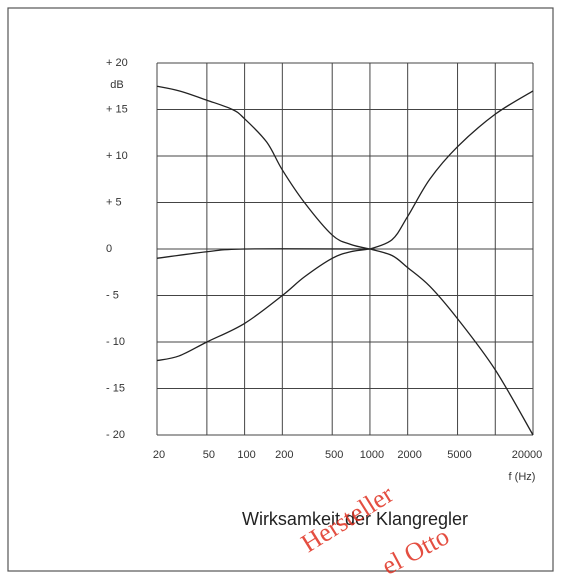  Describe the element at coordinates (117, 109) in the screenshot. I see `y-tick-label: + 15` at that location.